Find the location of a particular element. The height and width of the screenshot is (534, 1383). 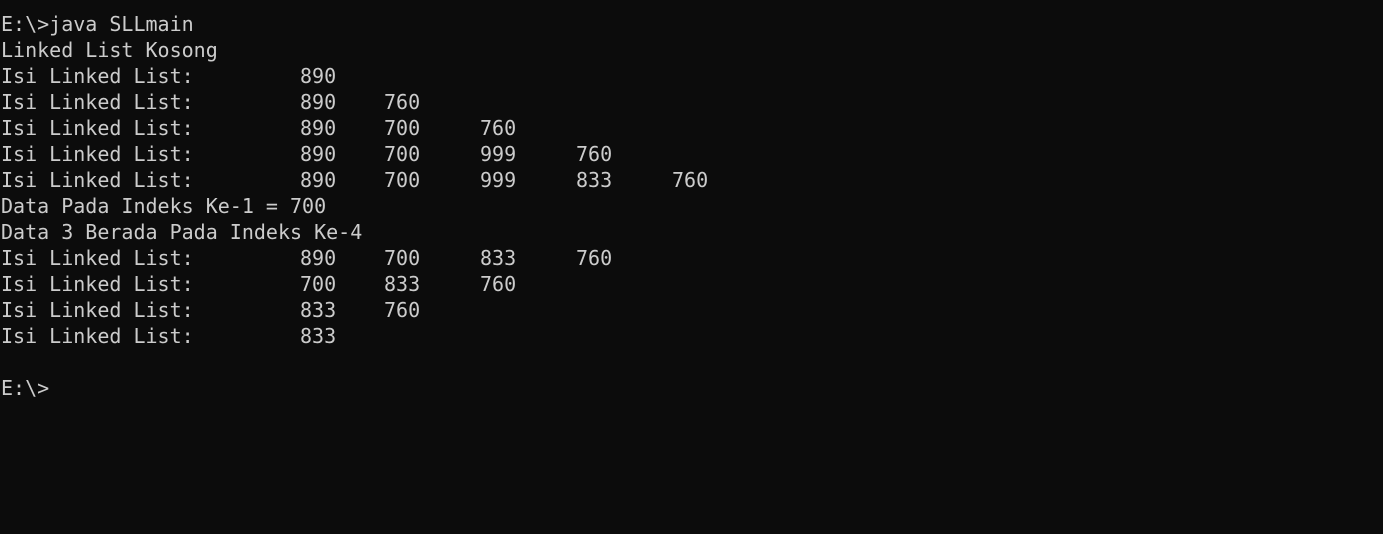

console-line-list: Isi Linked List: 833 760 is located at coordinates (210, 310).